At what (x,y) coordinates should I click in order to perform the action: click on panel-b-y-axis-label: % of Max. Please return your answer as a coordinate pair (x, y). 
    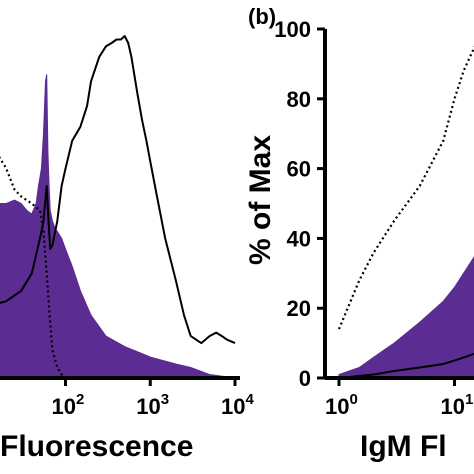
    Looking at the image, I should click on (260, 200).